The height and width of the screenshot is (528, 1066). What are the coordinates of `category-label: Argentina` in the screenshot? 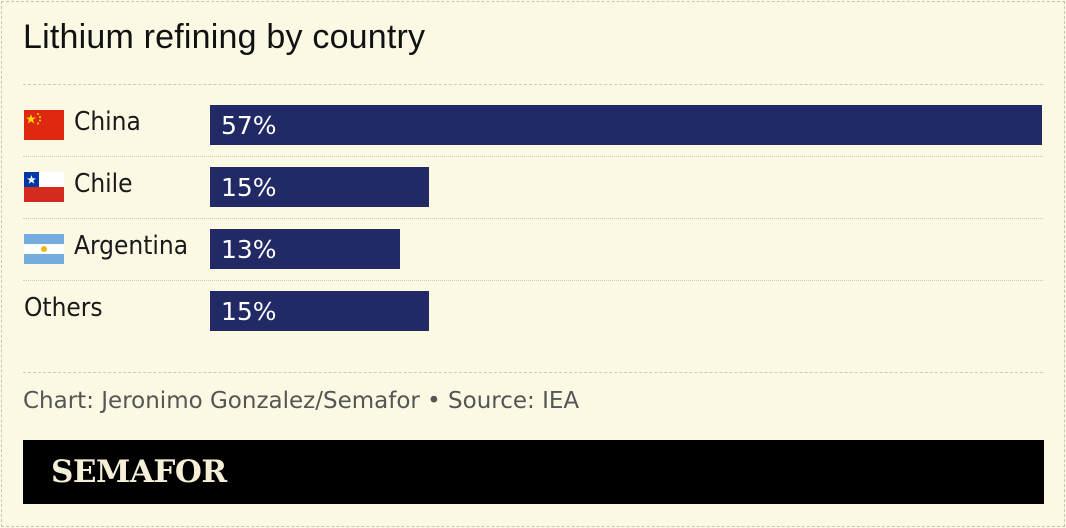 It's located at (131, 246).